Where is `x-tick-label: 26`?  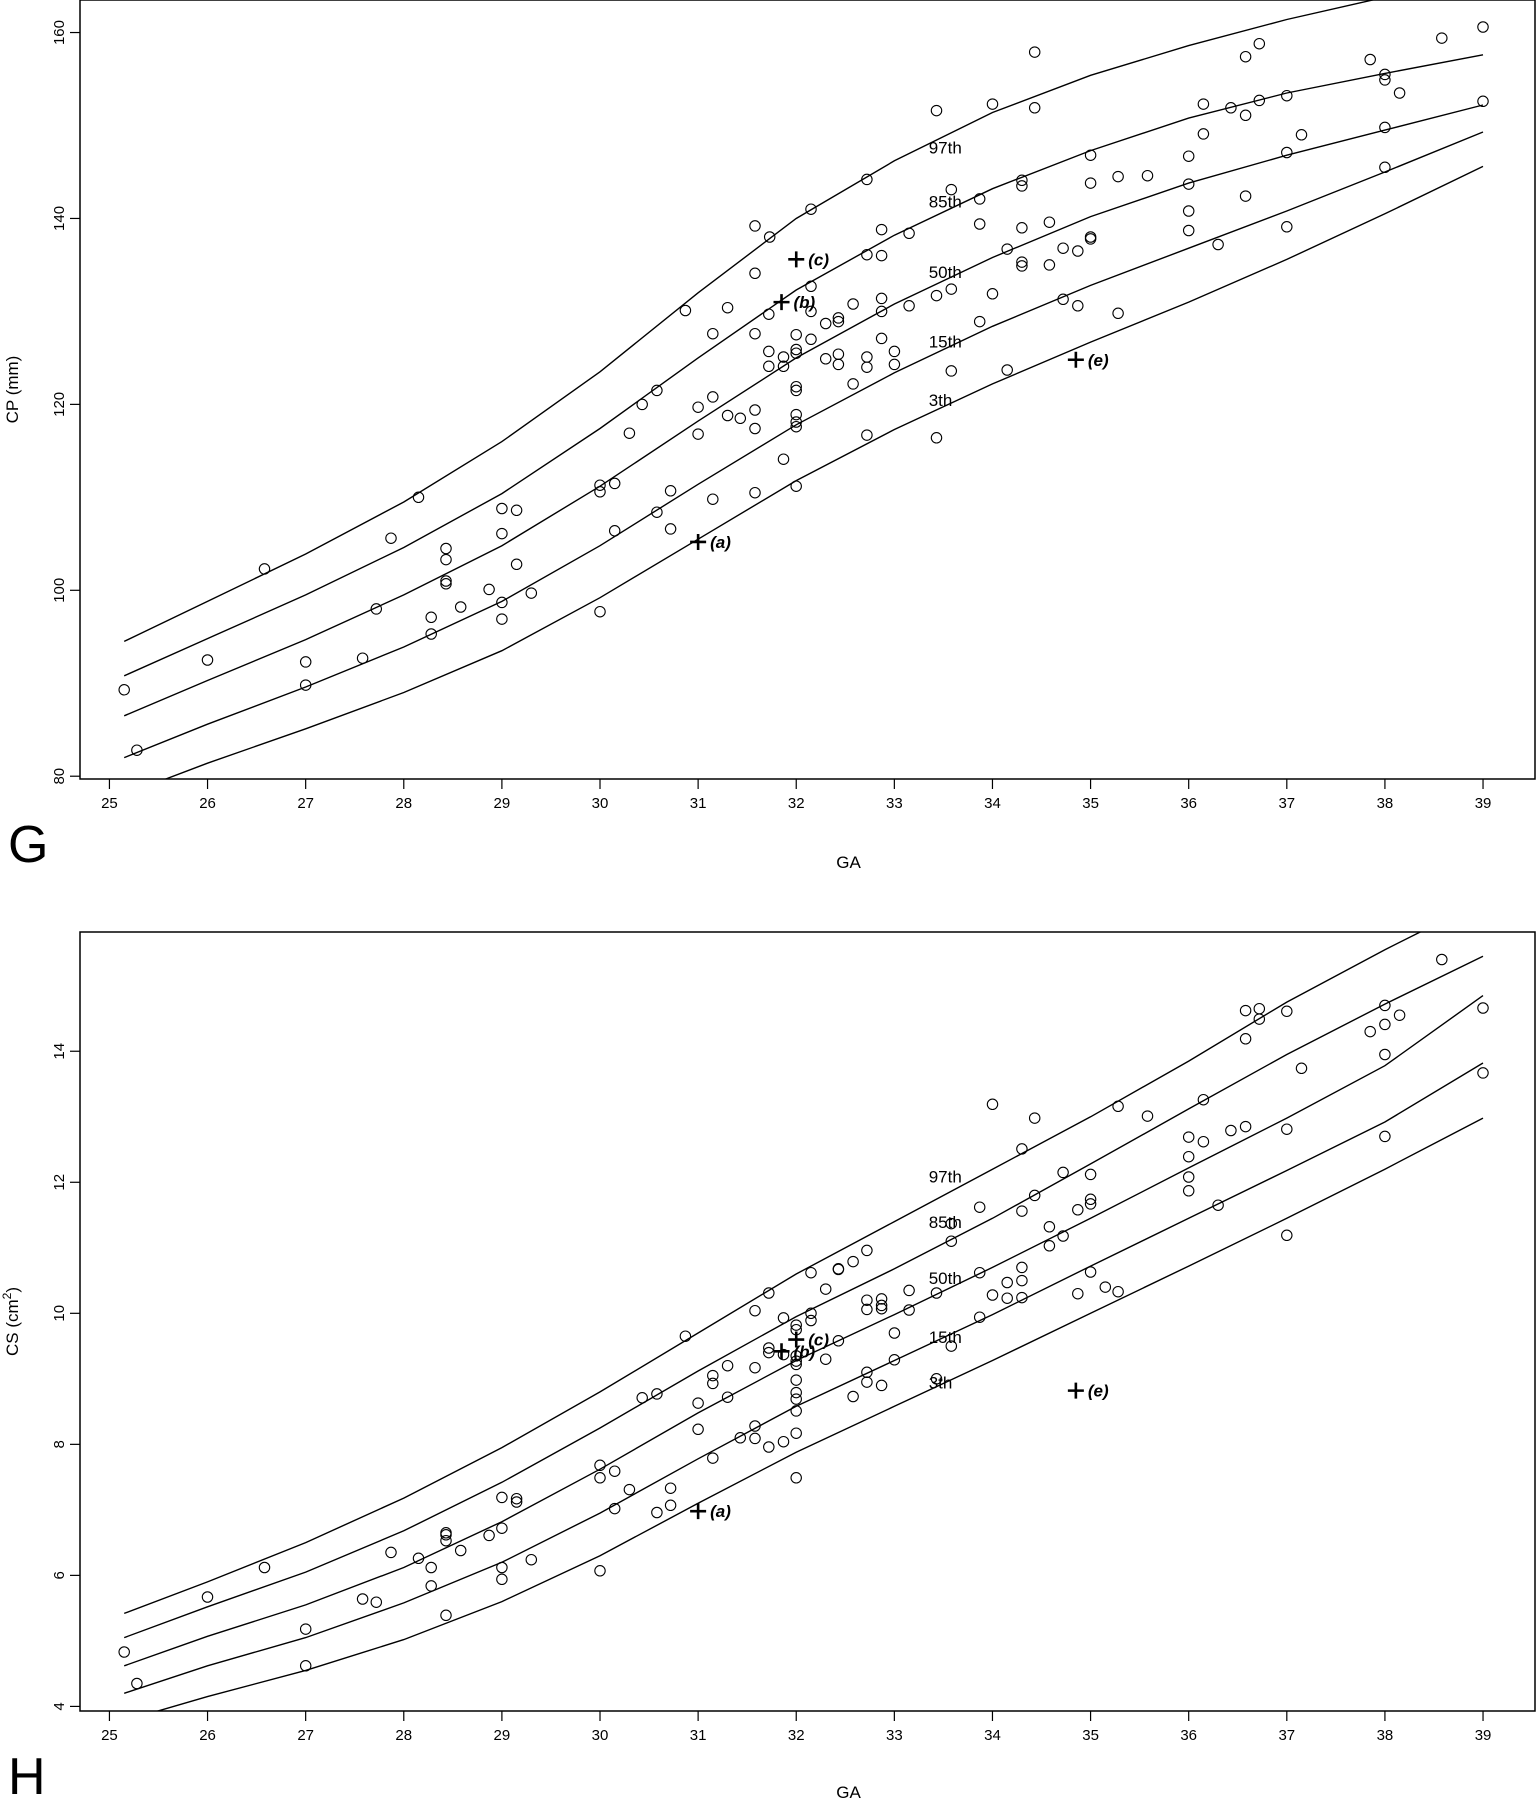
x-tick-label: 26 is located at coordinates (207, 803).